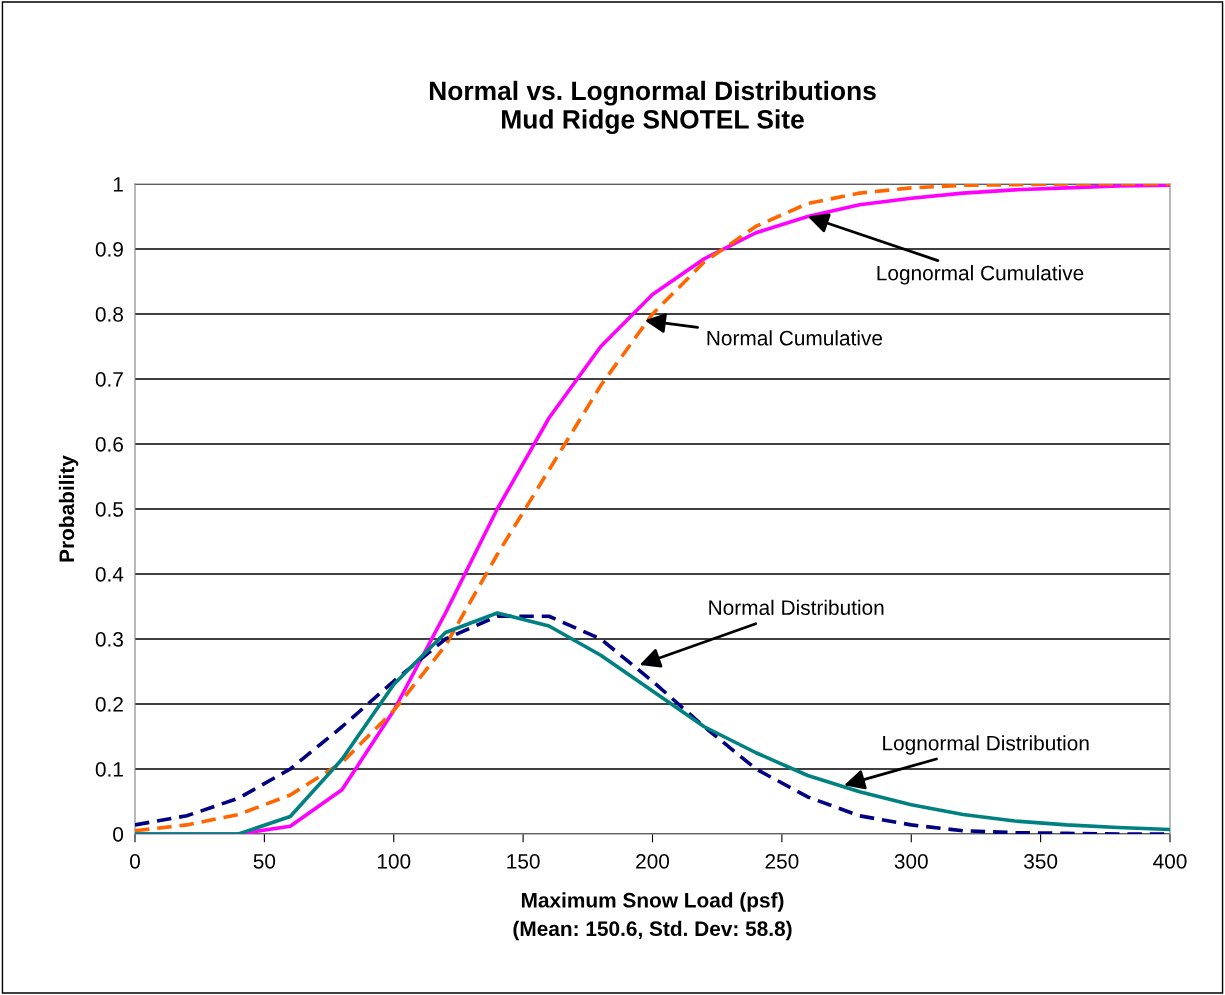  Describe the element at coordinates (109, 574) in the screenshot. I see `y-tick-label: 0.4` at that location.